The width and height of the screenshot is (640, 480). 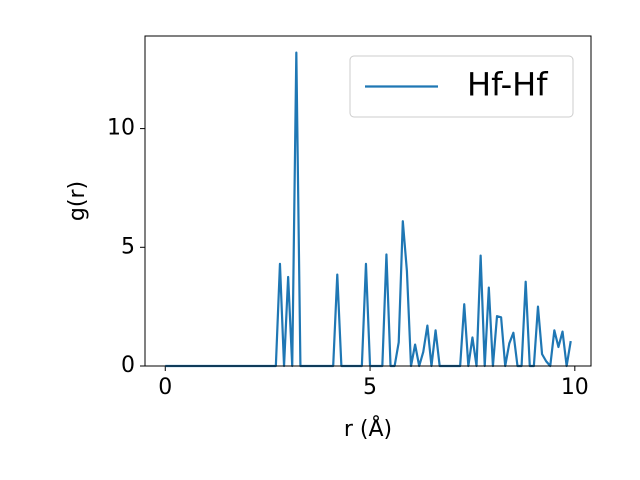 I want to click on y-tick-label: 5, so click(x=128, y=246).